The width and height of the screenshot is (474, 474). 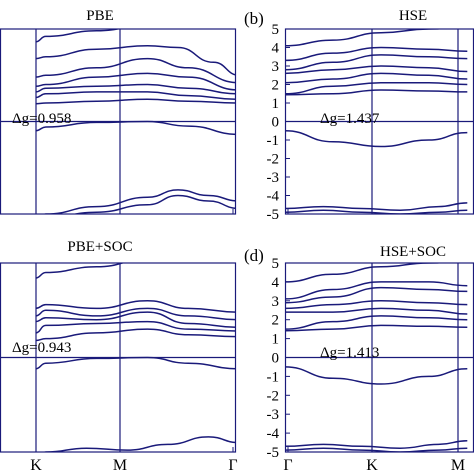 I want to click on panel-d-ytick-label: -5, so click(x=273, y=453).